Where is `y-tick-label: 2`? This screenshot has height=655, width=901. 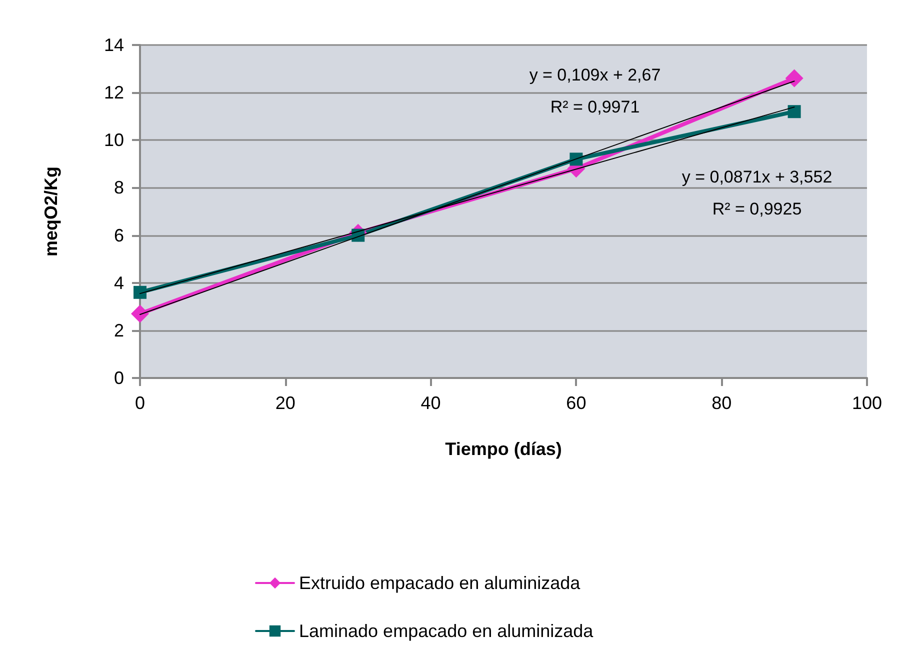
y-tick-label: 2 is located at coordinates (119, 330).